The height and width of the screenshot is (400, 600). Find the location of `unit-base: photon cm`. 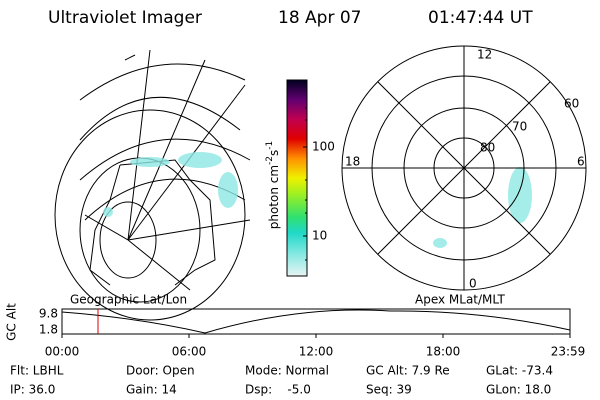

unit-base: photon cm is located at coordinates (274, 197).